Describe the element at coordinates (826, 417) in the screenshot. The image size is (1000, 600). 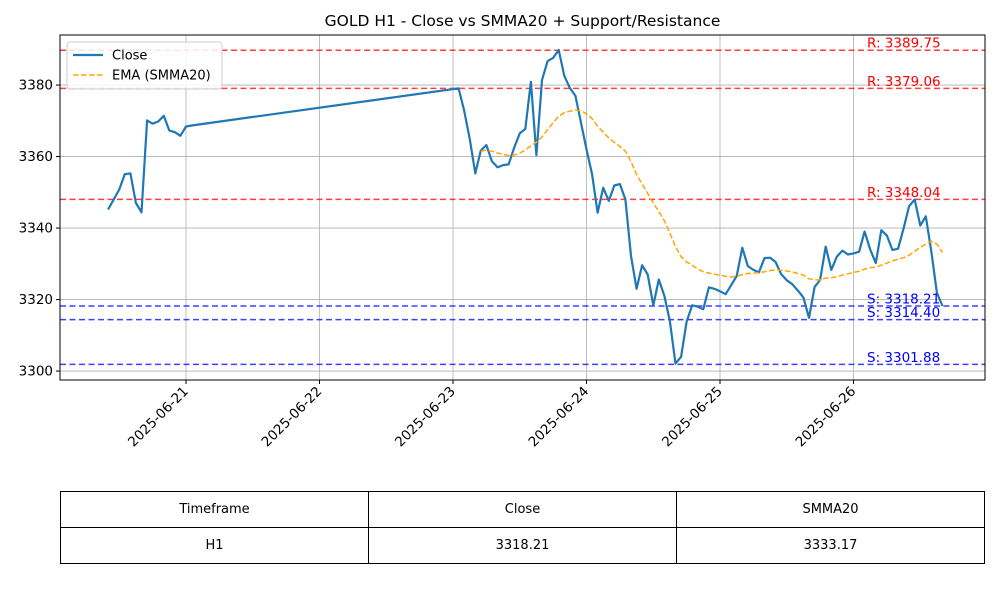
I see `x-tick-label: 2025-06-26` at that location.